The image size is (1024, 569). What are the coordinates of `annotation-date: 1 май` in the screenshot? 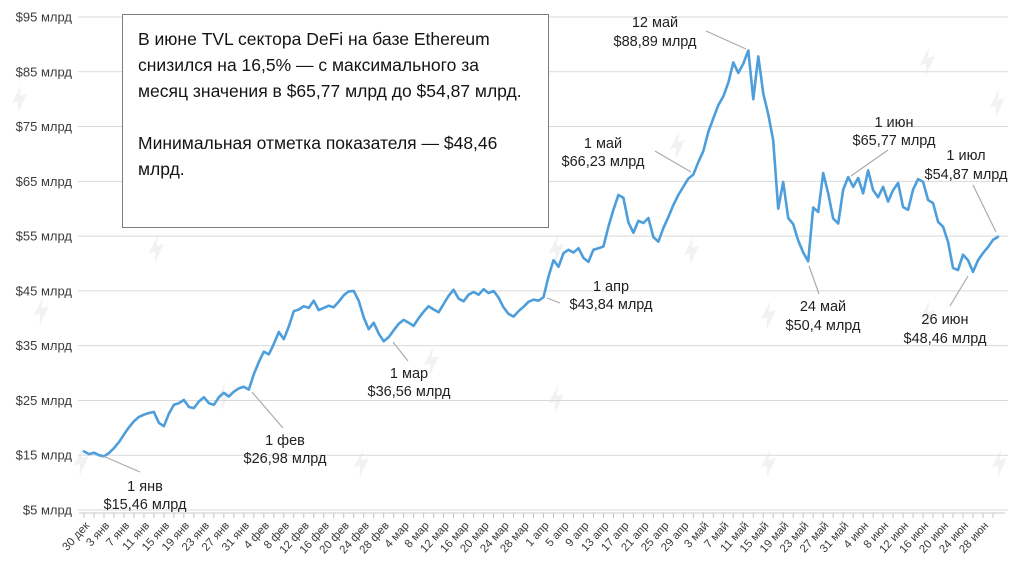 It's located at (603, 144).